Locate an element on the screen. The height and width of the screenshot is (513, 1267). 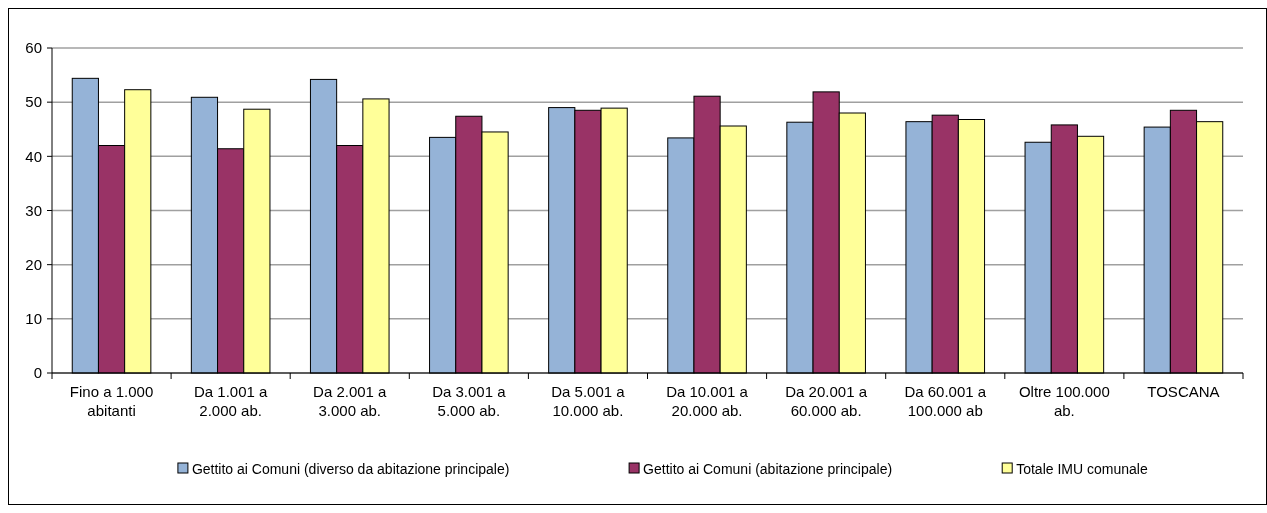
x-tick-label: Fino a 1.000 abitanti is located at coordinates (111, 401).